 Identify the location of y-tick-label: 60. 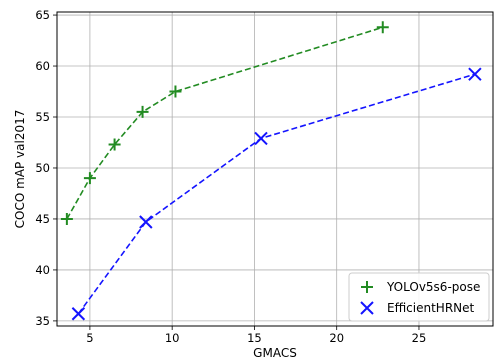
(42, 66).